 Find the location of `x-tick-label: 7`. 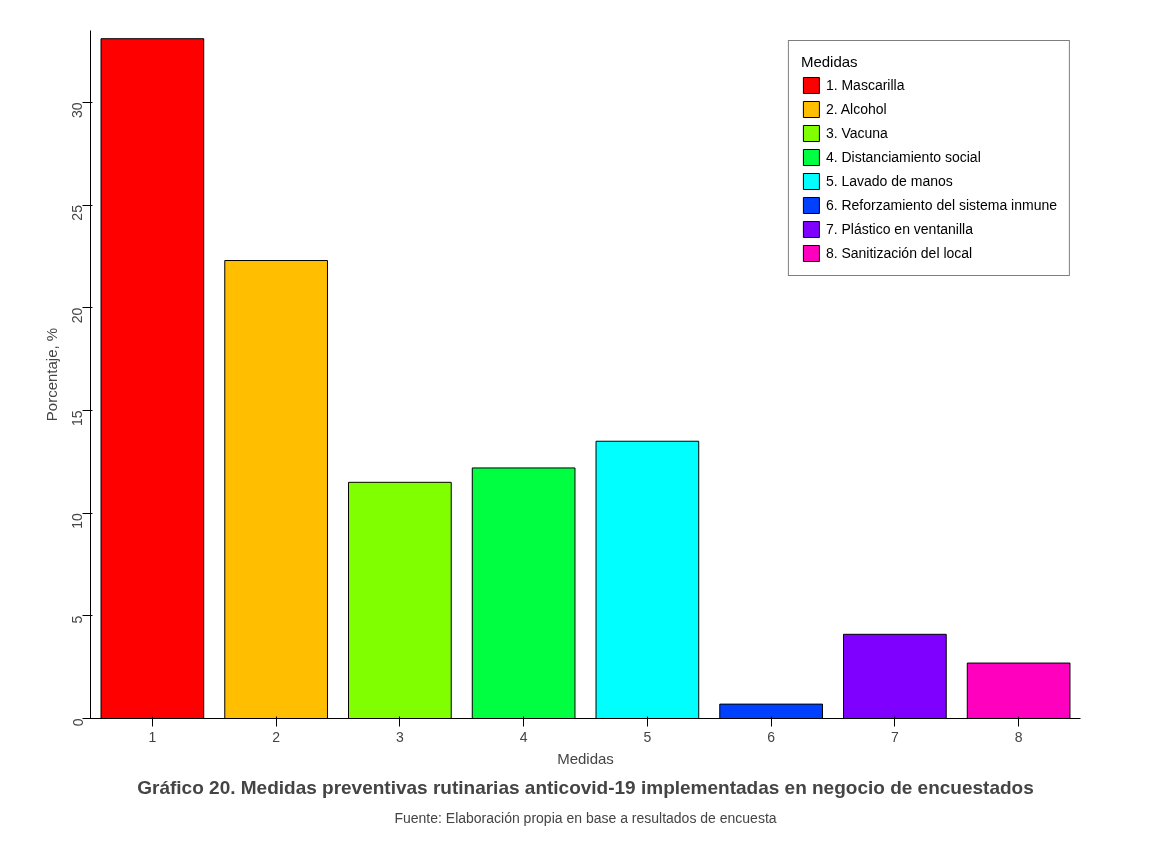

x-tick-label: 7 is located at coordinates (894, 736).